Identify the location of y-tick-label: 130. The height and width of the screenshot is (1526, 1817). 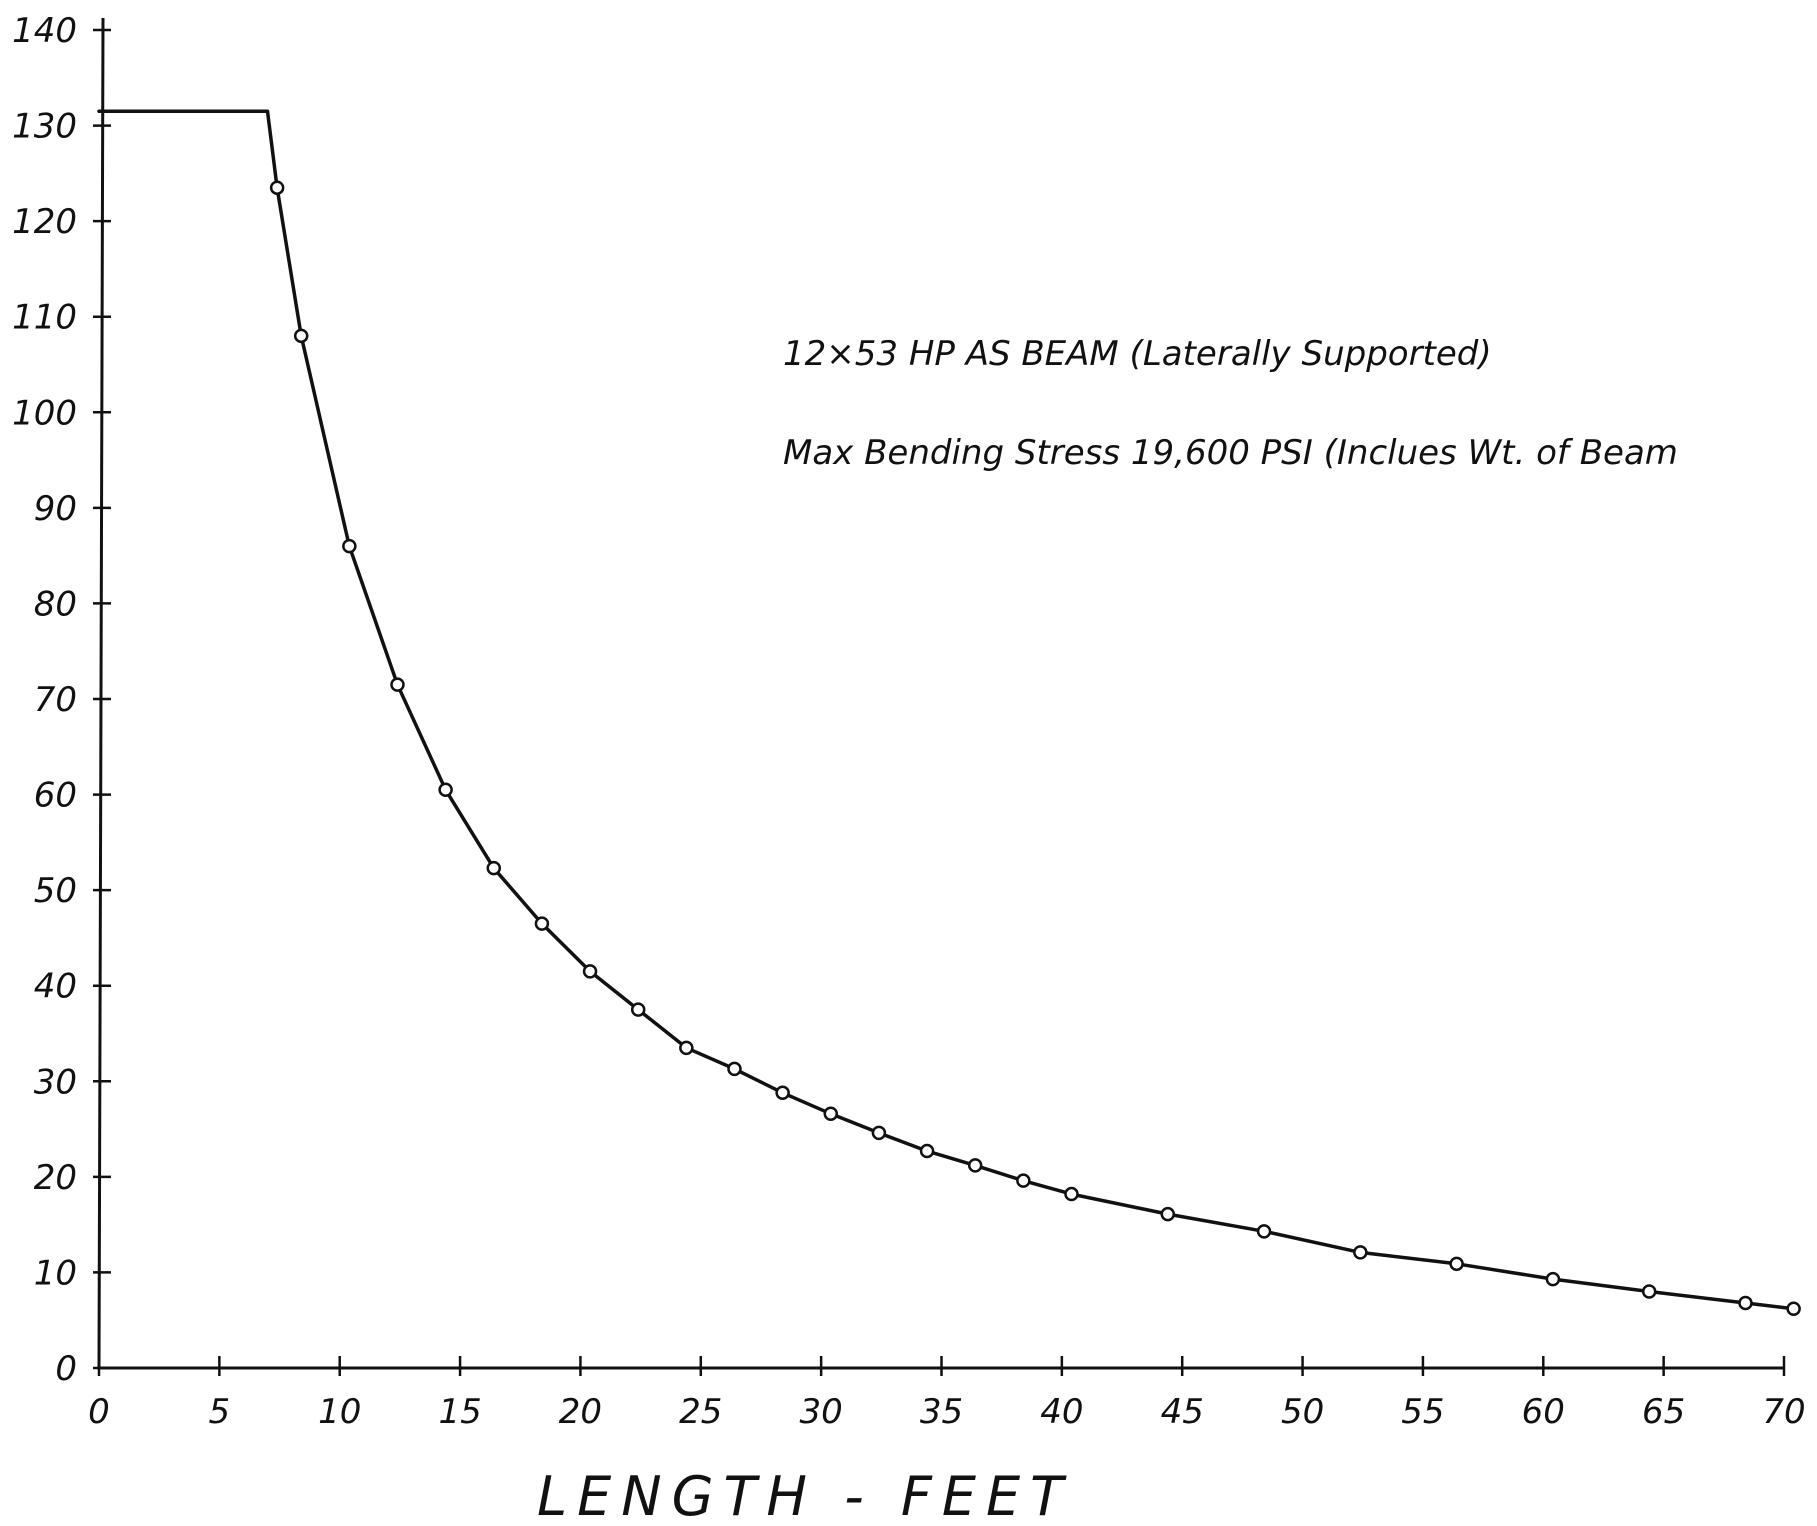
(44, 127).